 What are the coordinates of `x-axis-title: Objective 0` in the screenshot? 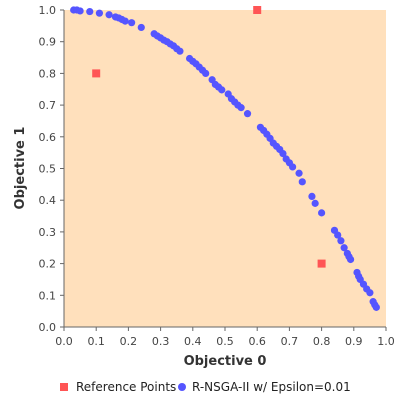 It's located at (225, 361).